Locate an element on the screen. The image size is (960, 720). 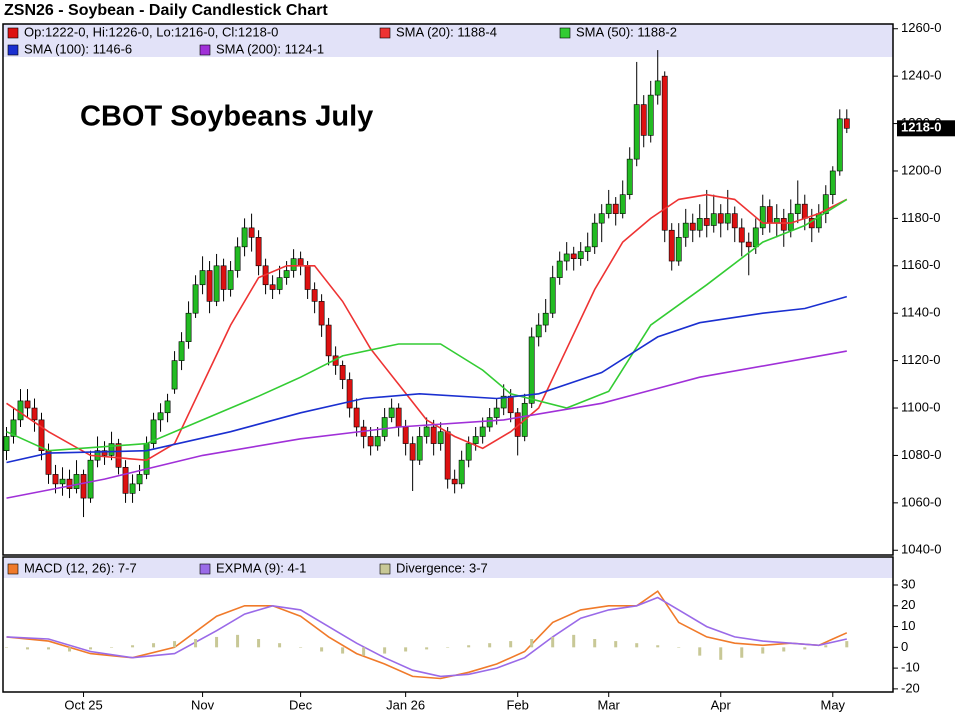
y-tick-label: 10 is located at coordinates (908, 625).